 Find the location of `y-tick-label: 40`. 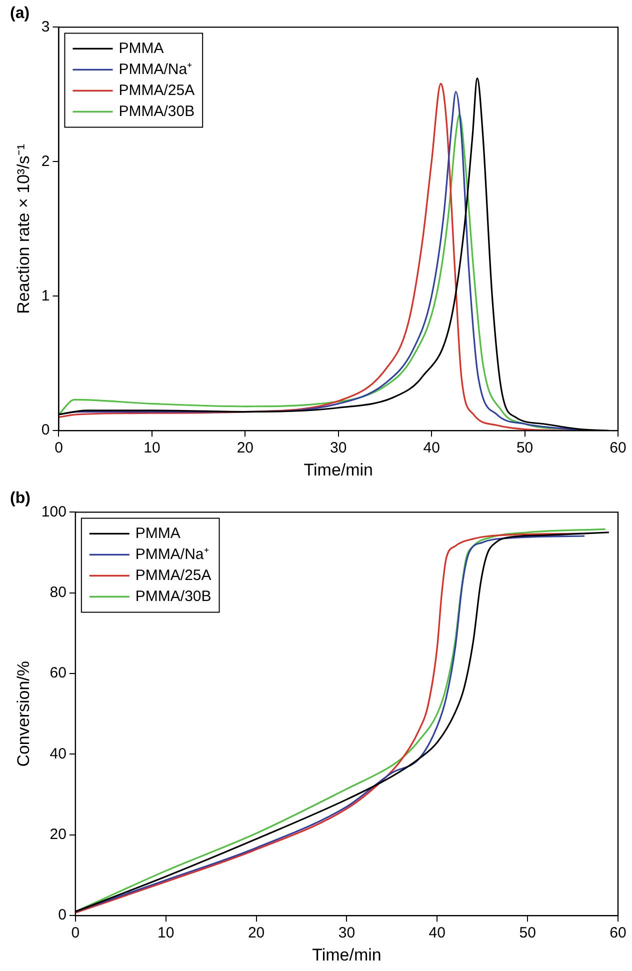

y-tick-label: 40 is located at coordinates (58, 753).